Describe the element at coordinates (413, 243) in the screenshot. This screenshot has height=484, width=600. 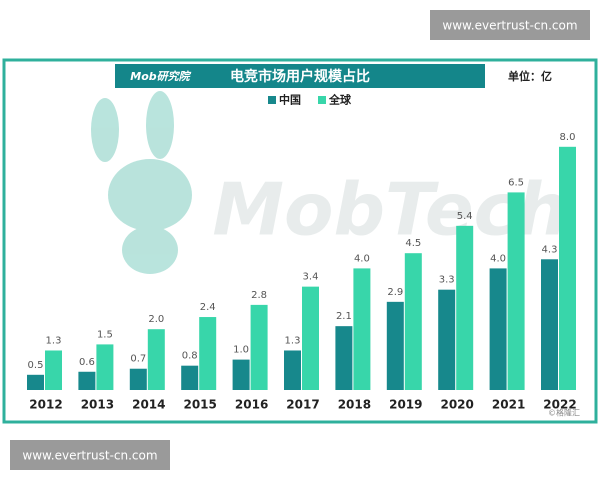
I see `value-label: 4.5` at that location.